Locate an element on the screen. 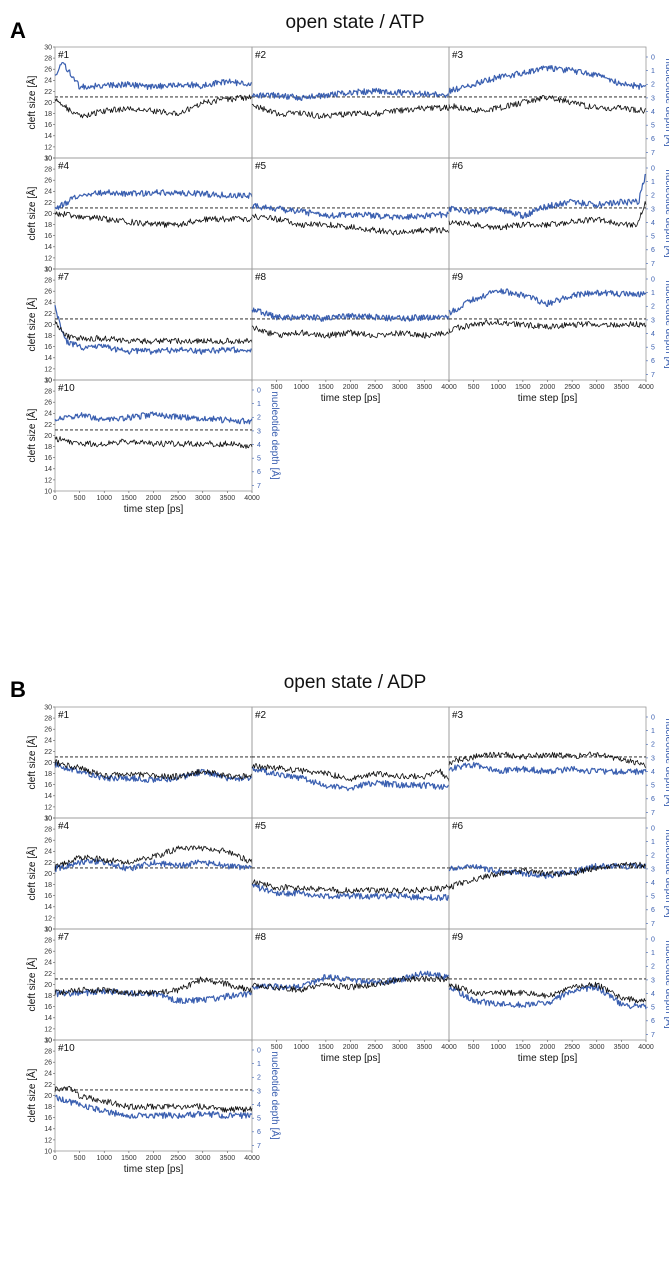 This screenshot has width=669, height=1264. x-tick-label-b-9-500: 500 is located at coordinates (474, 1047).